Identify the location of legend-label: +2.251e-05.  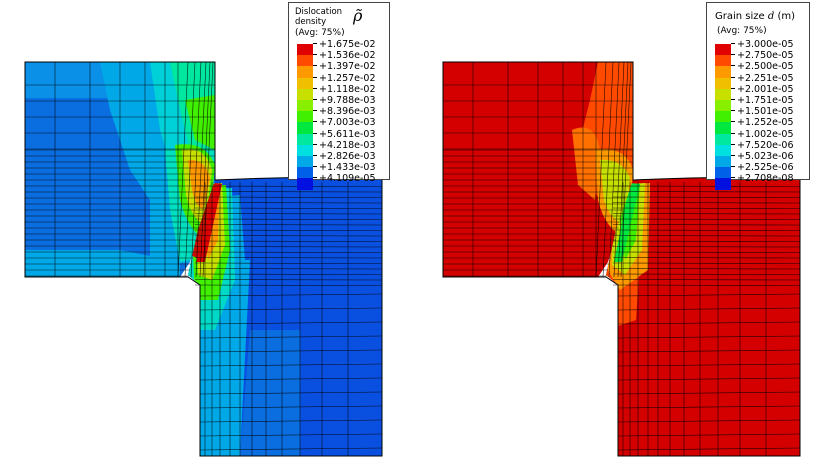
(765, 78).